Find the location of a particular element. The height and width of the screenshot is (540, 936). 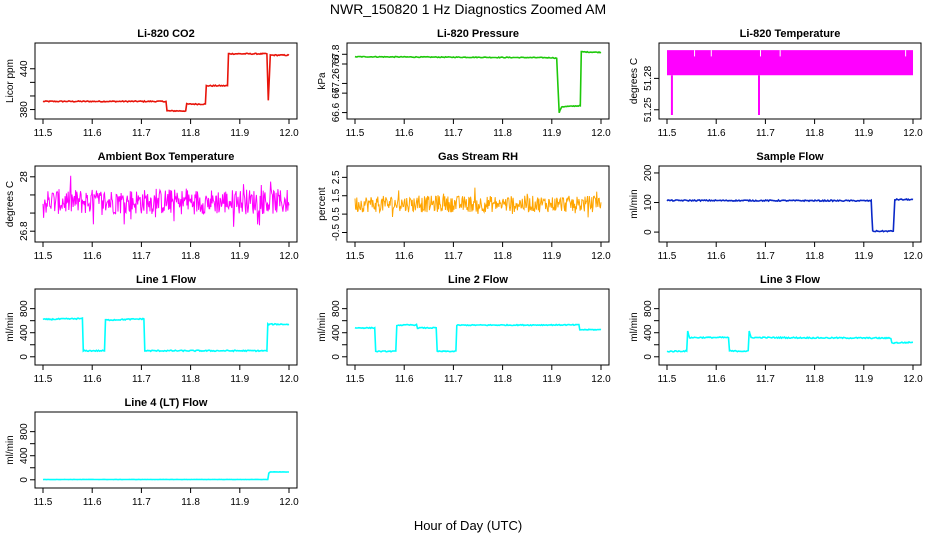

y-axis-label: degrees C is located at coordinates (634, 81).